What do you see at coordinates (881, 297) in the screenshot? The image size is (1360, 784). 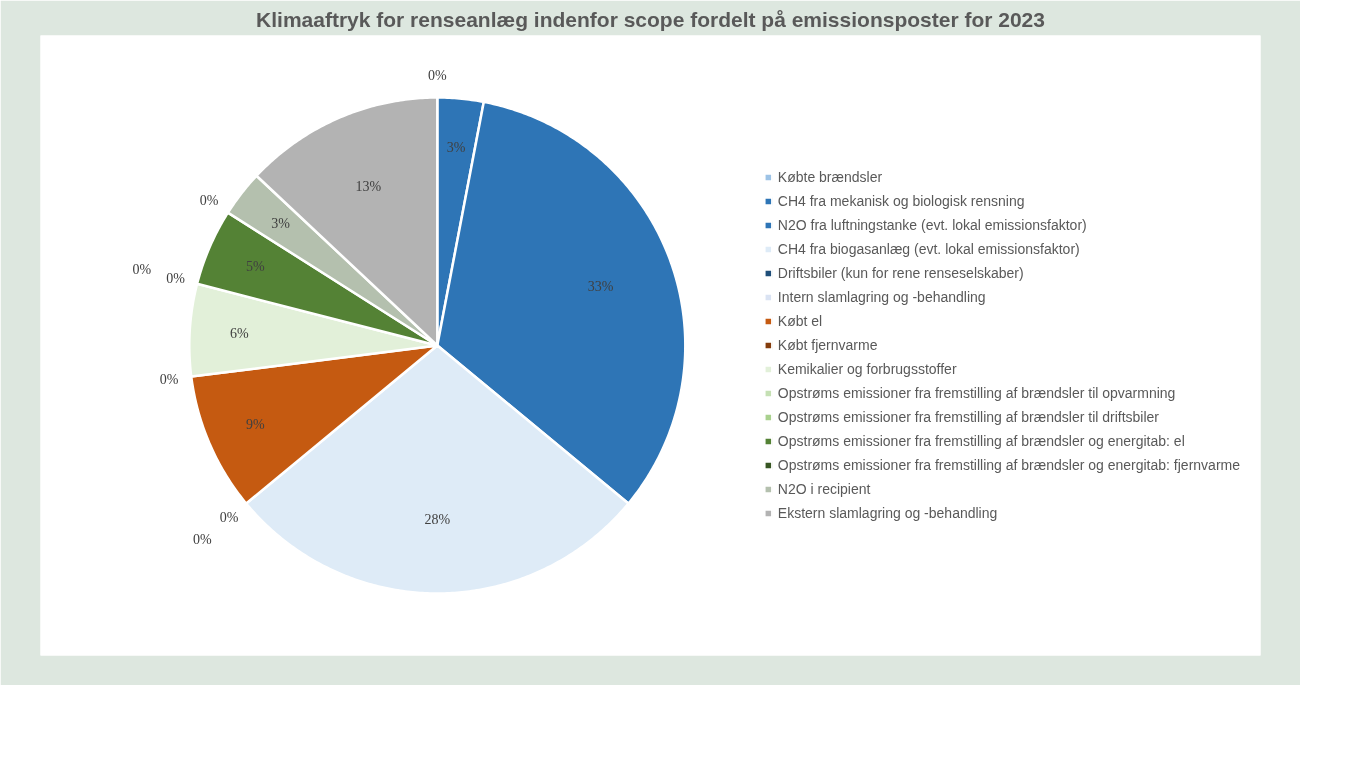 I see `legend-label: Intern slamlagring og -behandling` at bounding box center [881, 297].